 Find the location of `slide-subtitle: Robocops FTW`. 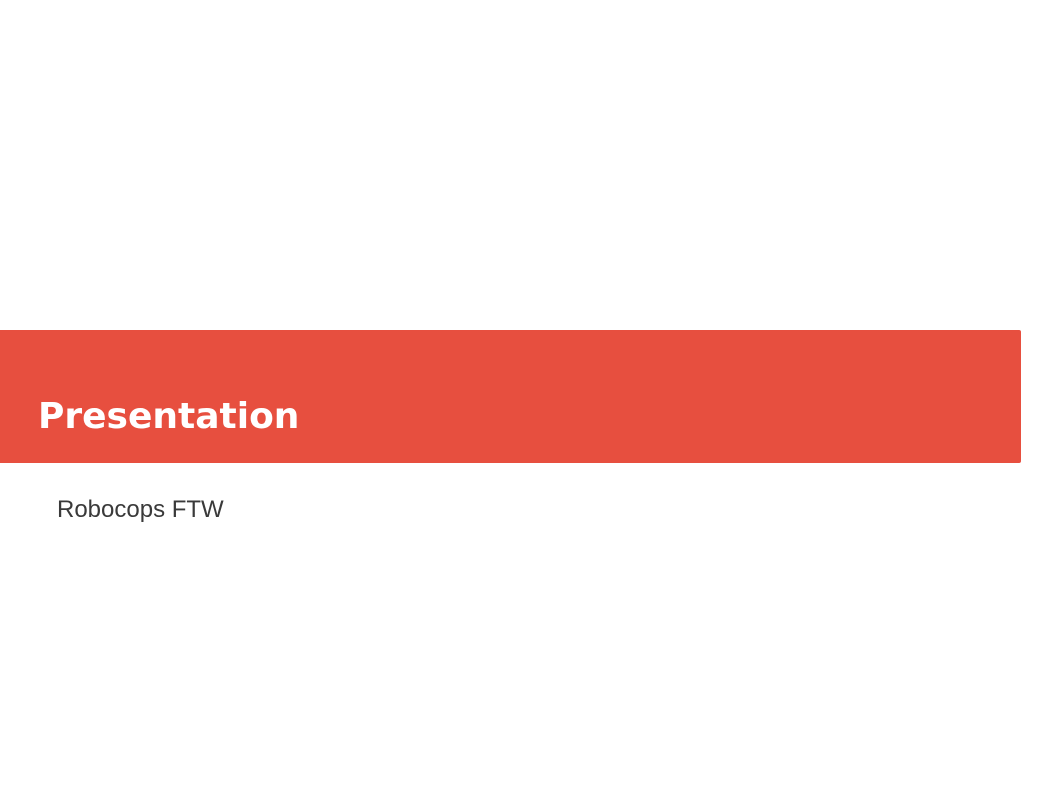

slide-subtitle: Robocops FTW is located at coordinates (140, 509).